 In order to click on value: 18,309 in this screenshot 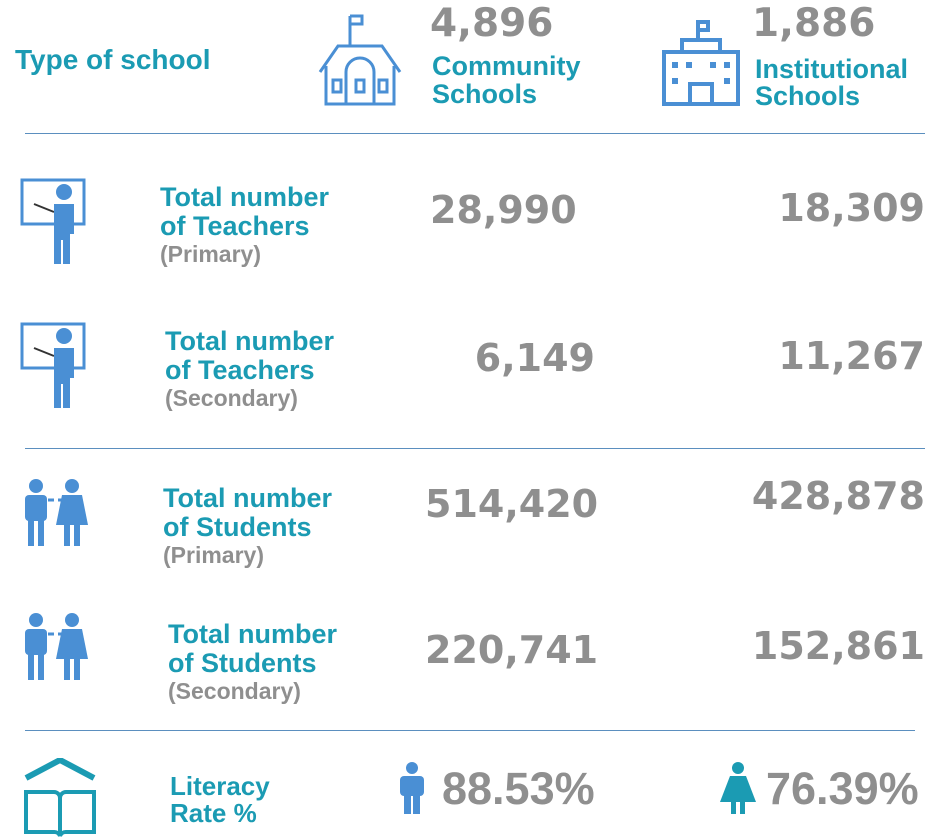, I will do `click(851, 208)`.